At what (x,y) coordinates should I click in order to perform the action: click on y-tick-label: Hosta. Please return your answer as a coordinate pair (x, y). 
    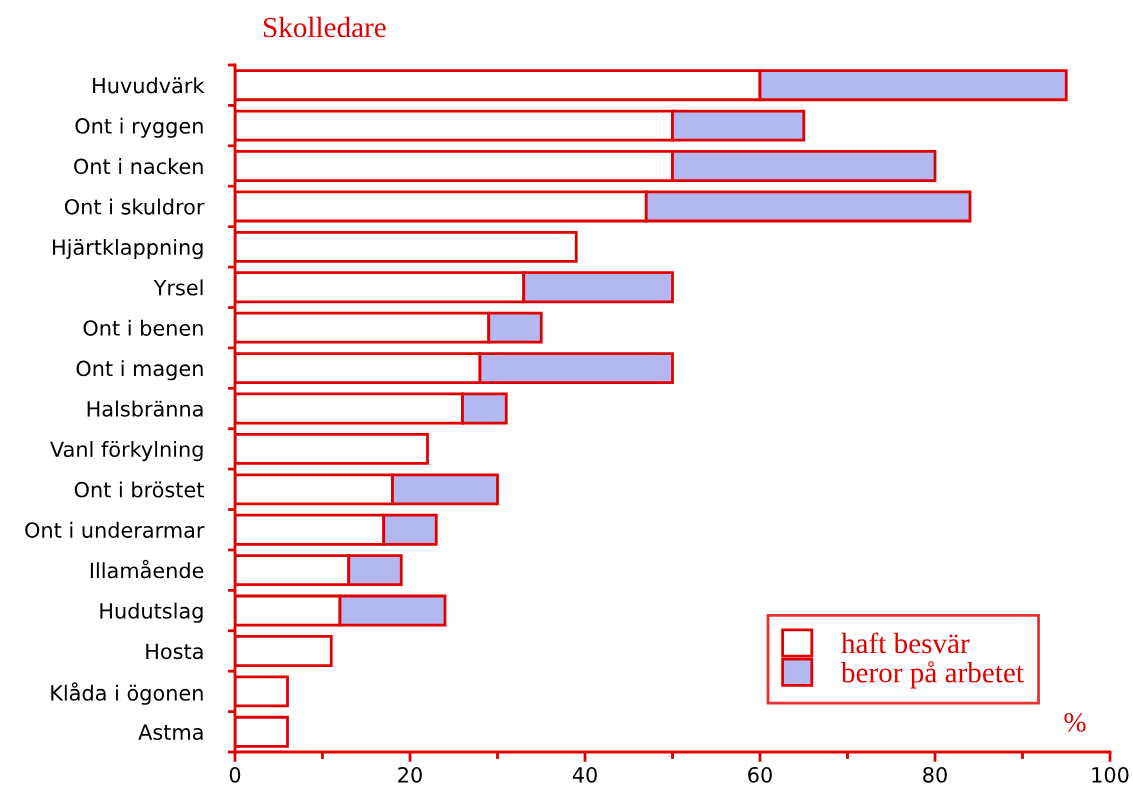
    Looking at the image, I should click on (174, 651).